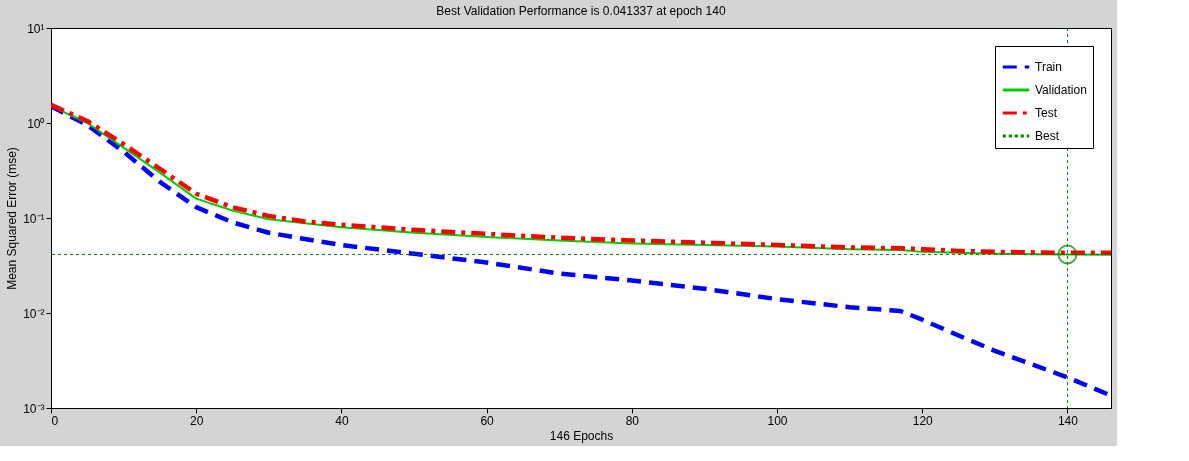 Image resolution: width=1189 pixels, height=461 pixels. What do you see at coordinates (197, 420) in the screenshot?
I see `x-tick-label: 20` at bounding box center [197, 420].